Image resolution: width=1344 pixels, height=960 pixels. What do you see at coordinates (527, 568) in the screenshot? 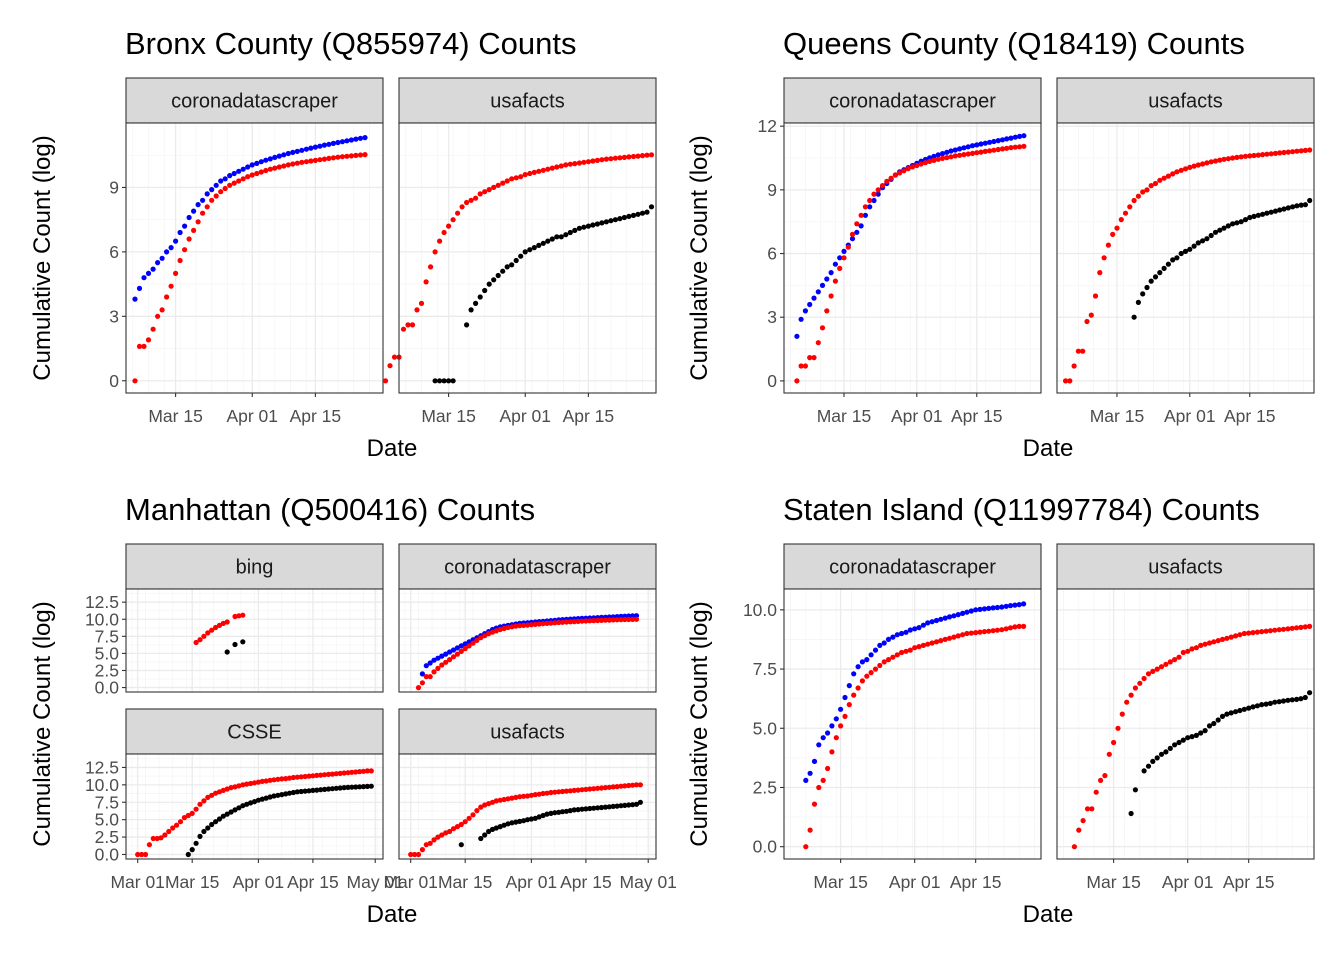
I see `facet-strip-label: coronadatascraper` at bounding box center [527, 568].